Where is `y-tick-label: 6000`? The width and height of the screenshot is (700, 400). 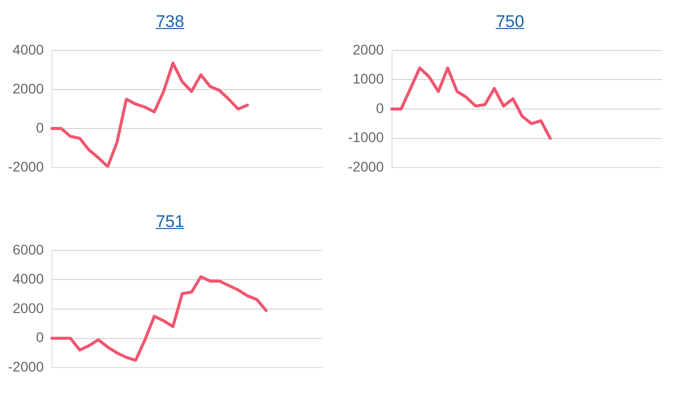
y-tick-label: 6000 is located at coordinates (28, 249).